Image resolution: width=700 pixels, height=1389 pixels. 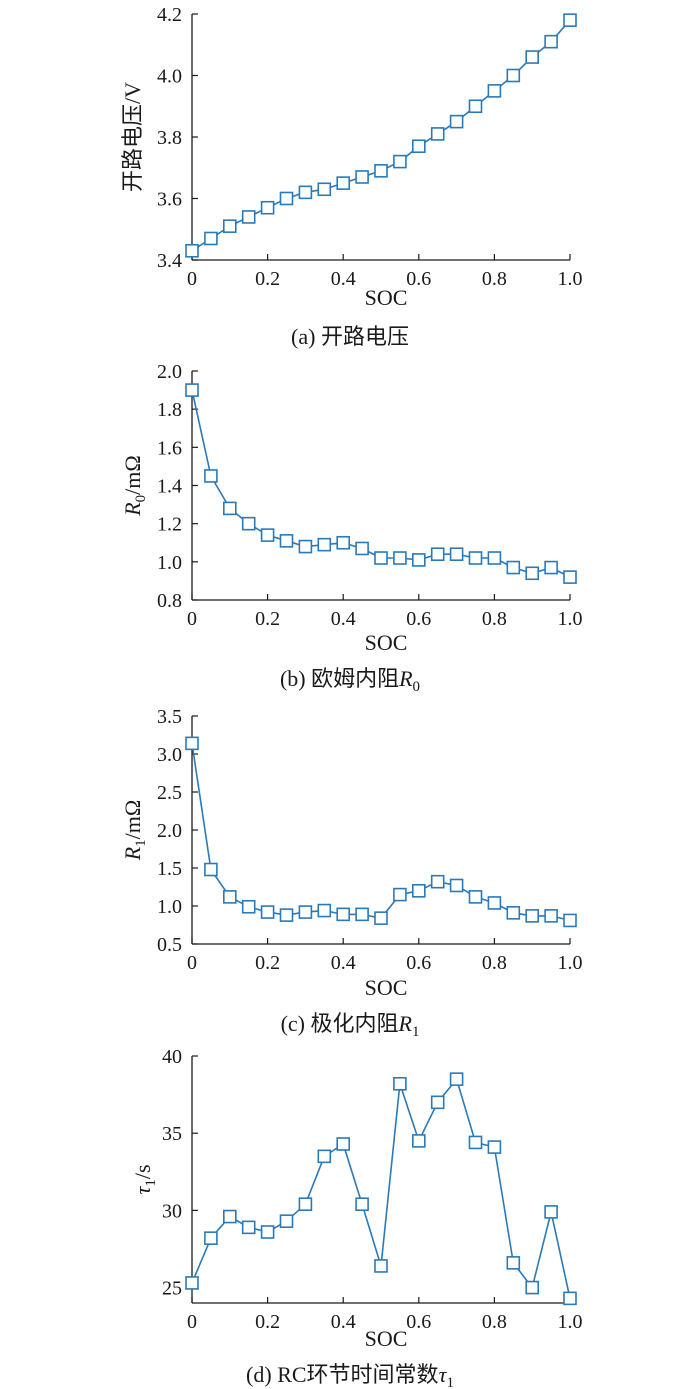 I want to click on y-axis-label-text: 开路电压/V, so click(x=132, y=137).